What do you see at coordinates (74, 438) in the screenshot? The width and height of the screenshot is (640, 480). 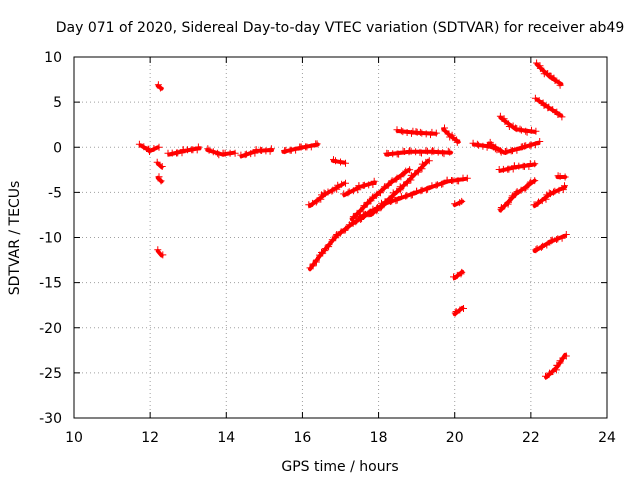 I see `x-tick-label: 10` at bounding box center [74, 438].